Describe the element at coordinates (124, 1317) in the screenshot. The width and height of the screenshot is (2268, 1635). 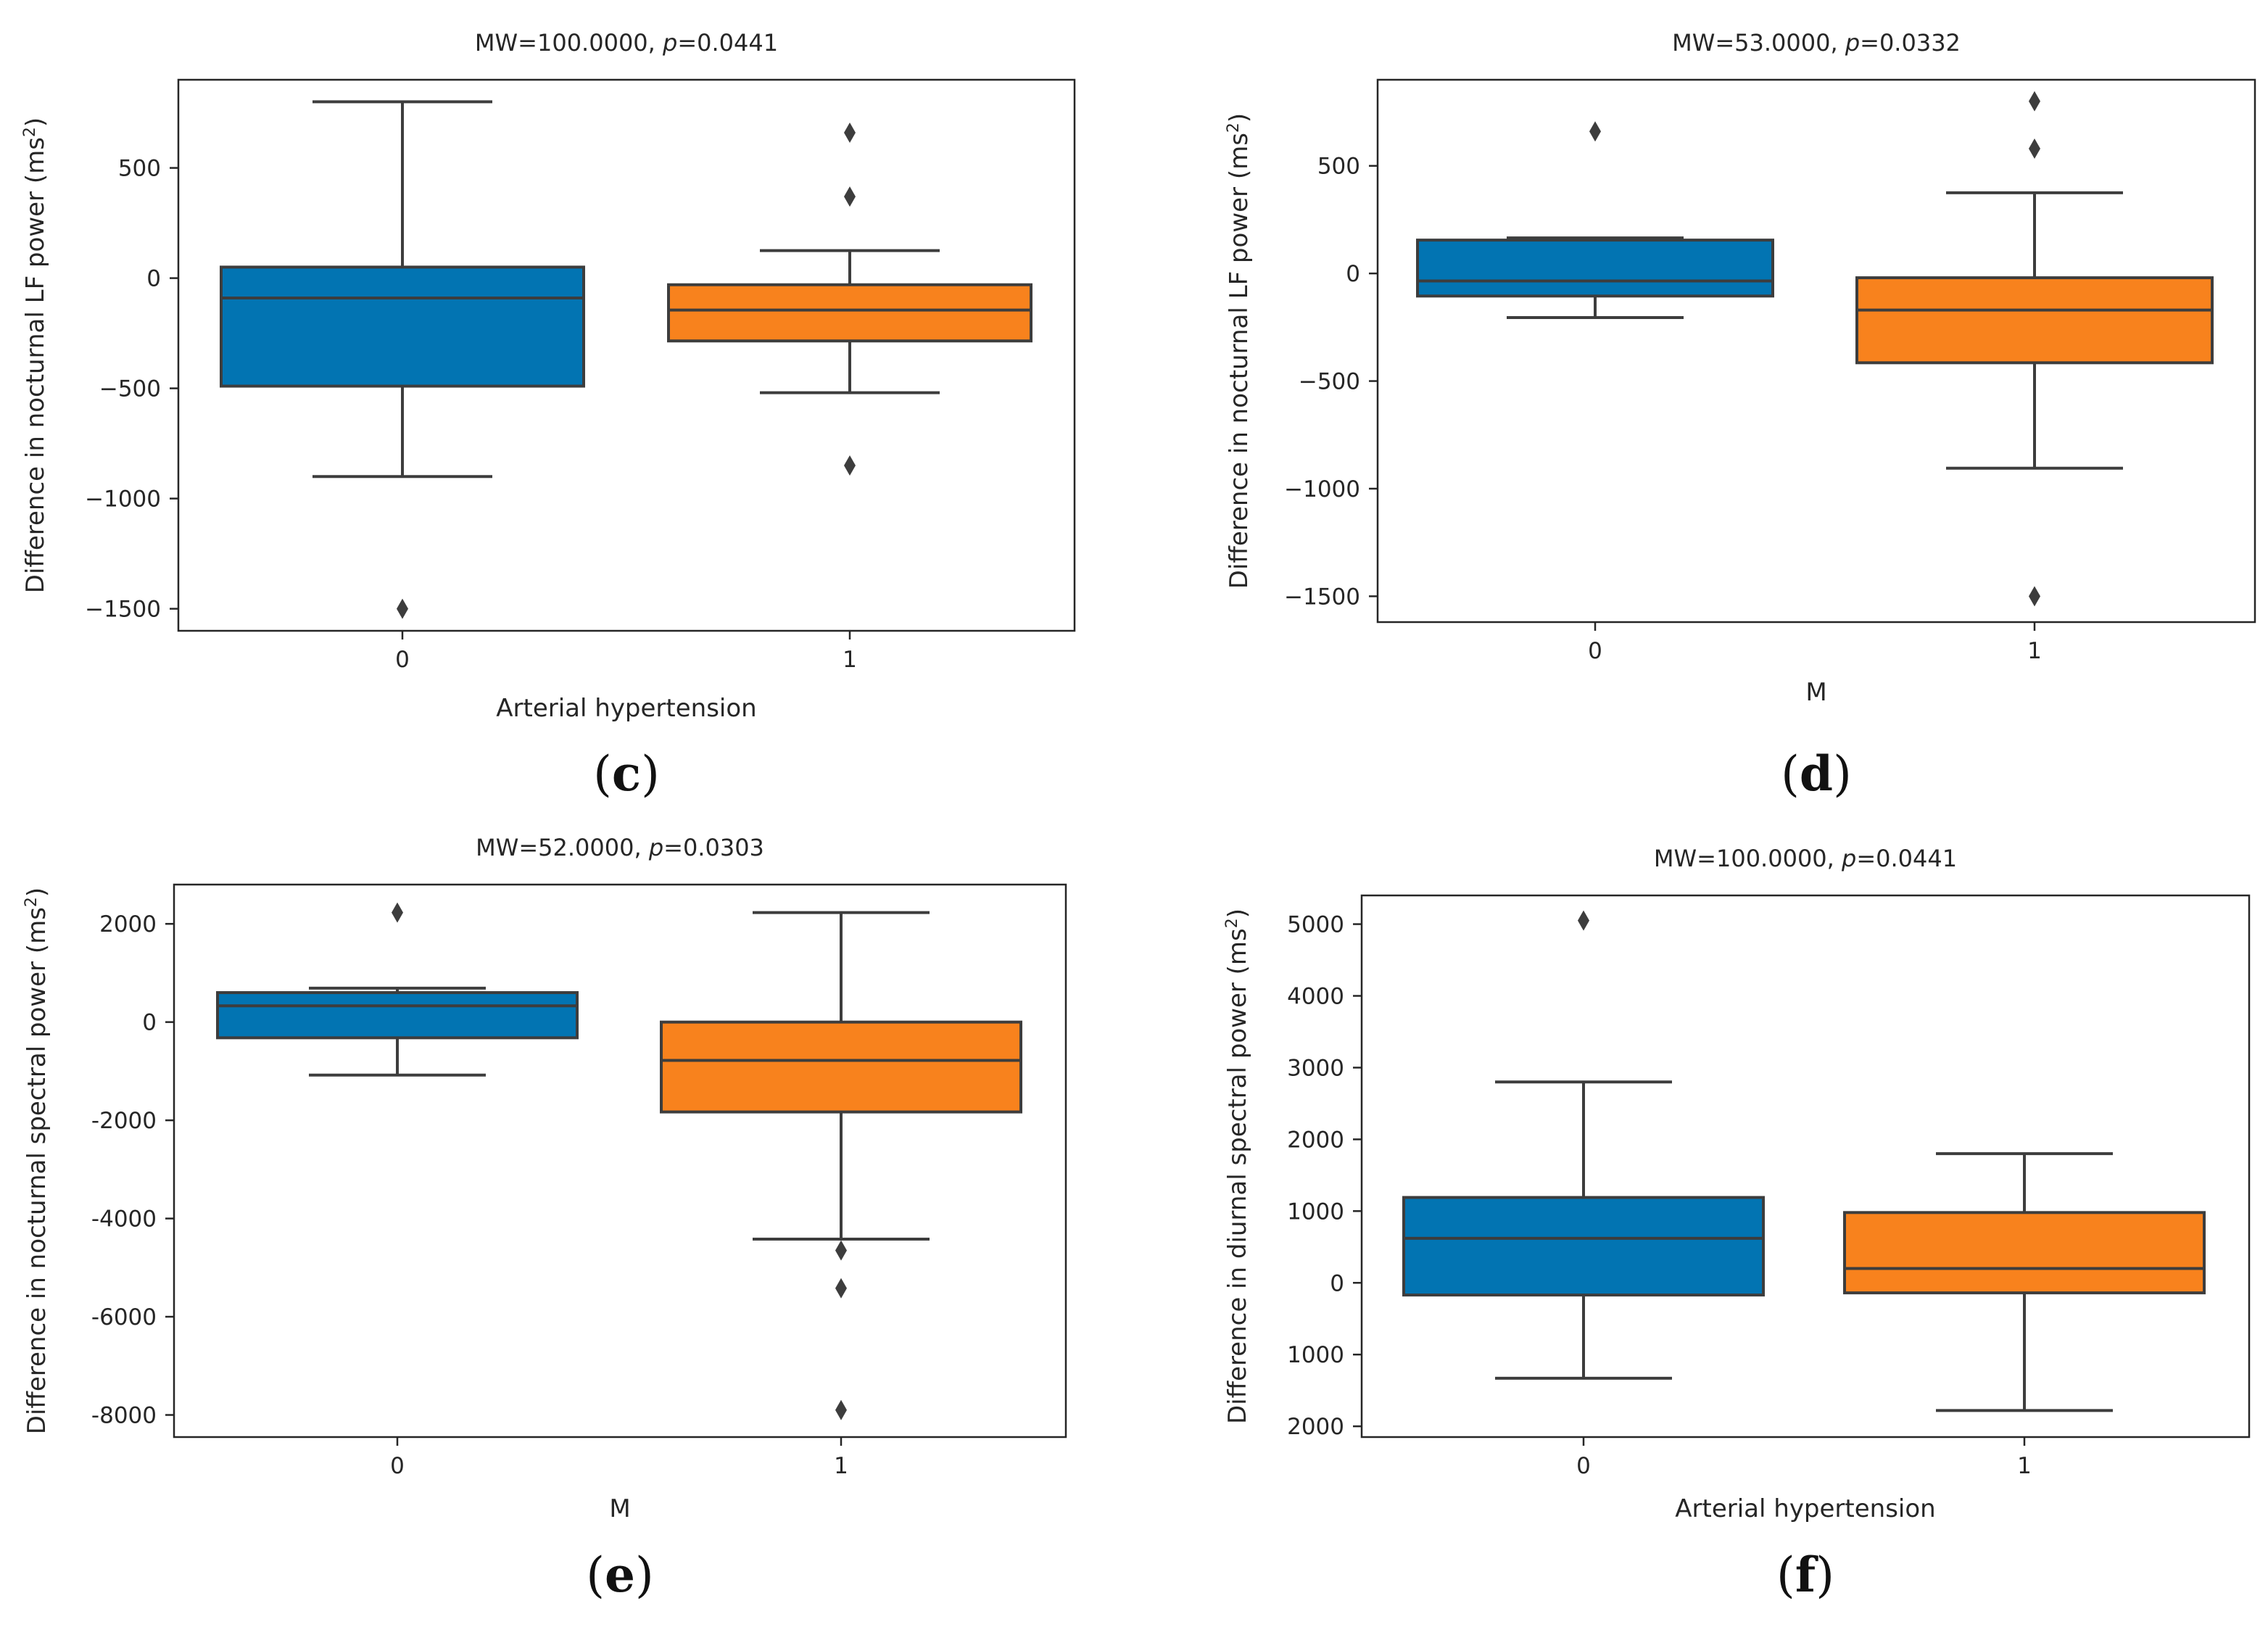
I see `y-tick-label: -6000` at that location.